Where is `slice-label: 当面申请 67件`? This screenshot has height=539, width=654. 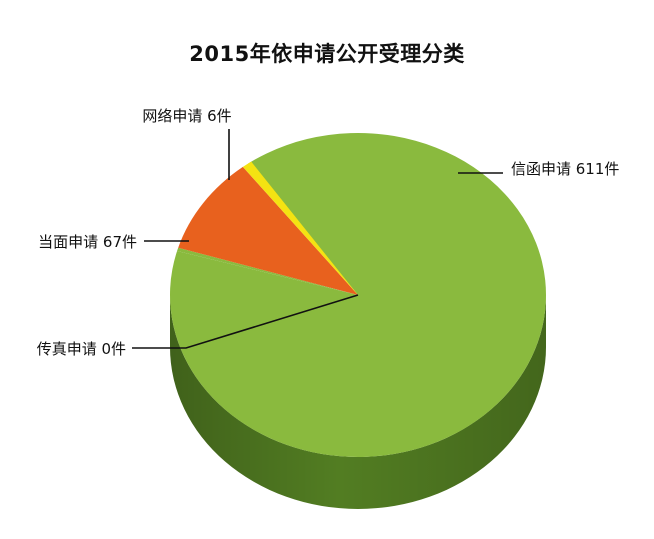
slice-label: 当面申请 67件 is located at coordinates (87, 242).